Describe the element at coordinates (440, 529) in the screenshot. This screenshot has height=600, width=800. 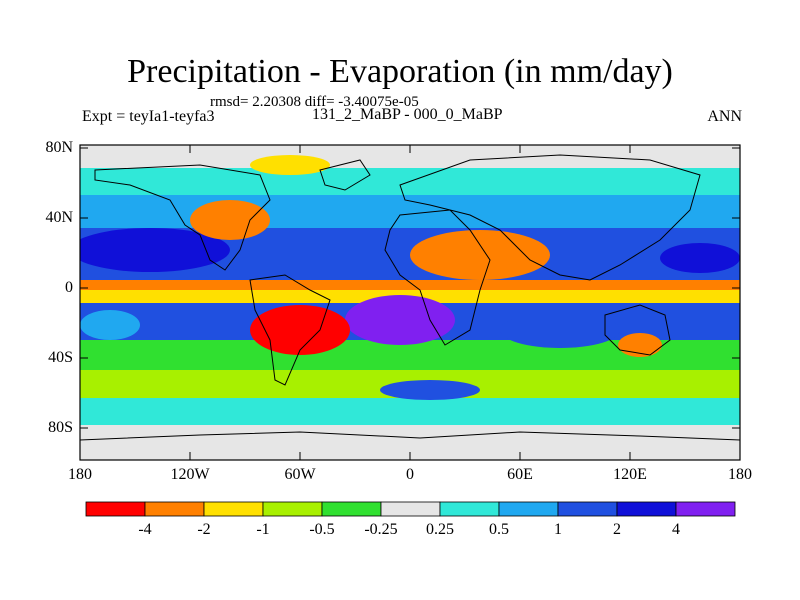
I see `colorbar-label: 0.25` at that location.